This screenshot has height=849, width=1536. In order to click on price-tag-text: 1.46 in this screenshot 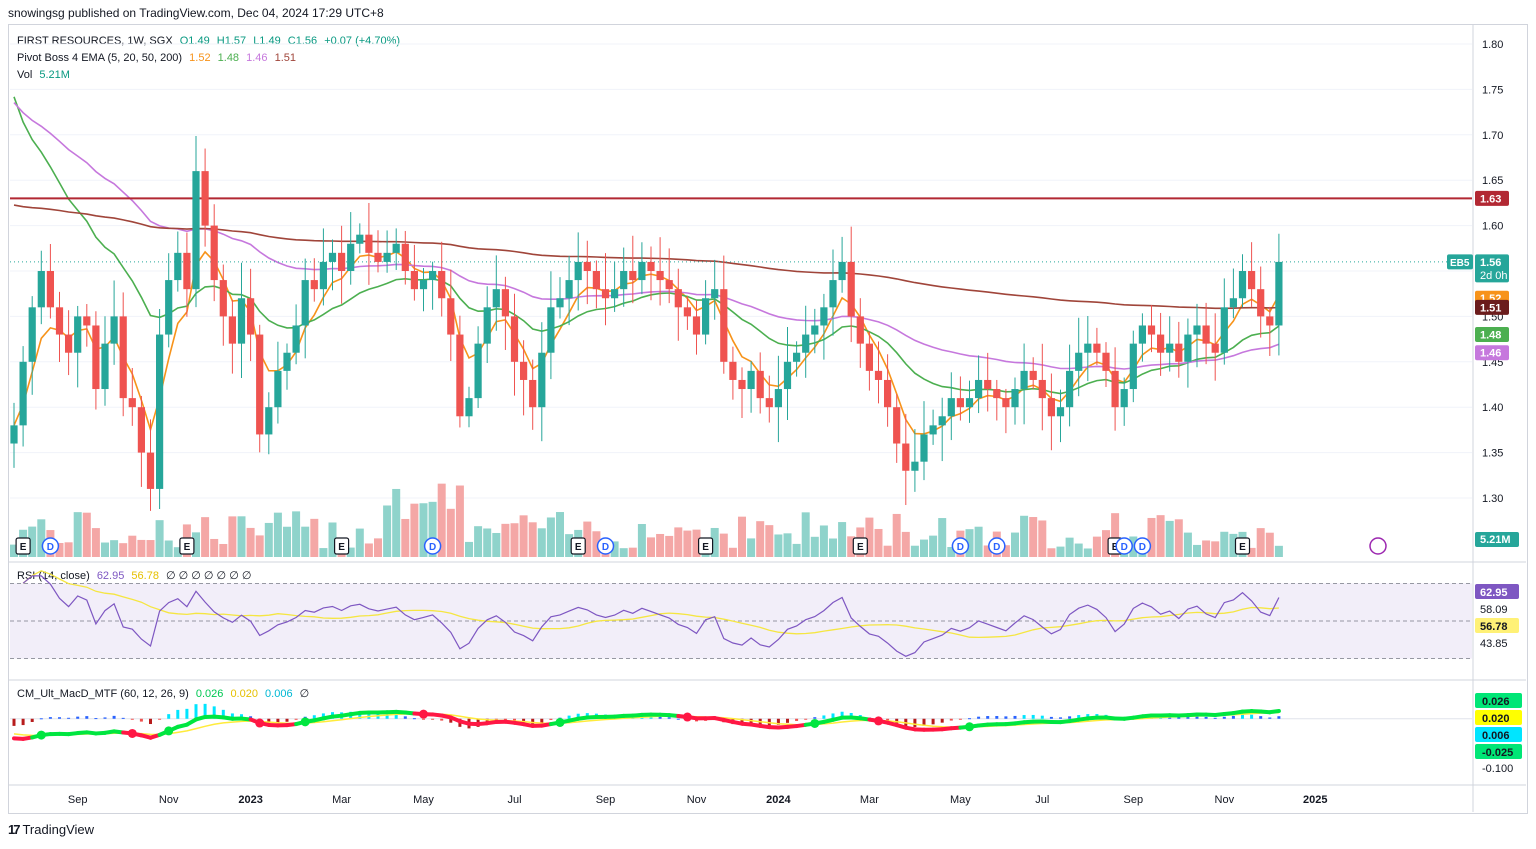, I will do `click(1490, 354)`.